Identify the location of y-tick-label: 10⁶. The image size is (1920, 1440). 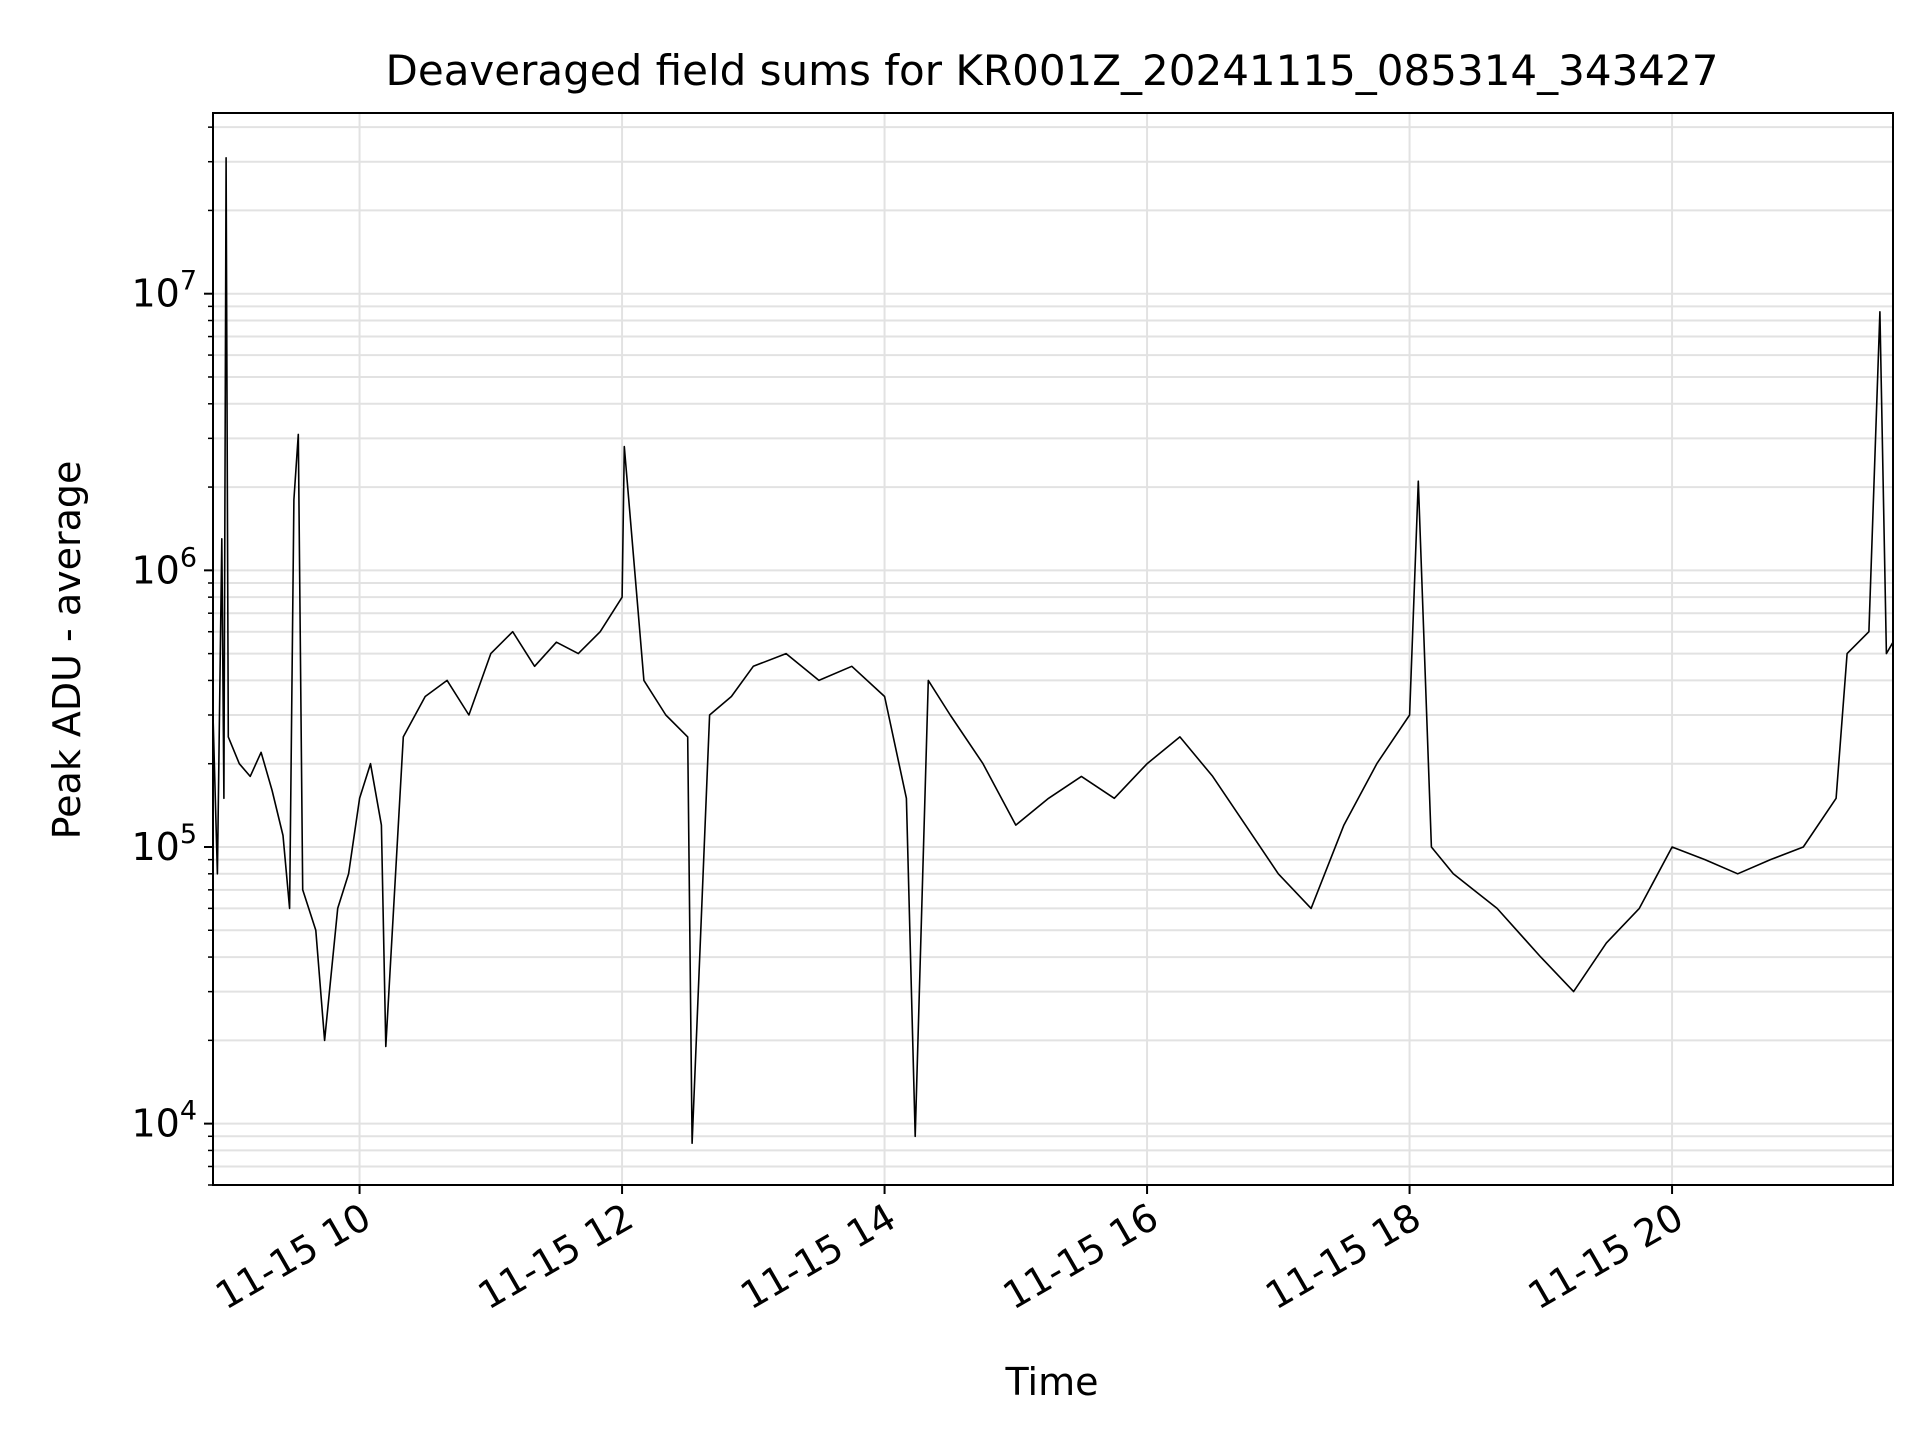
(164, 567).